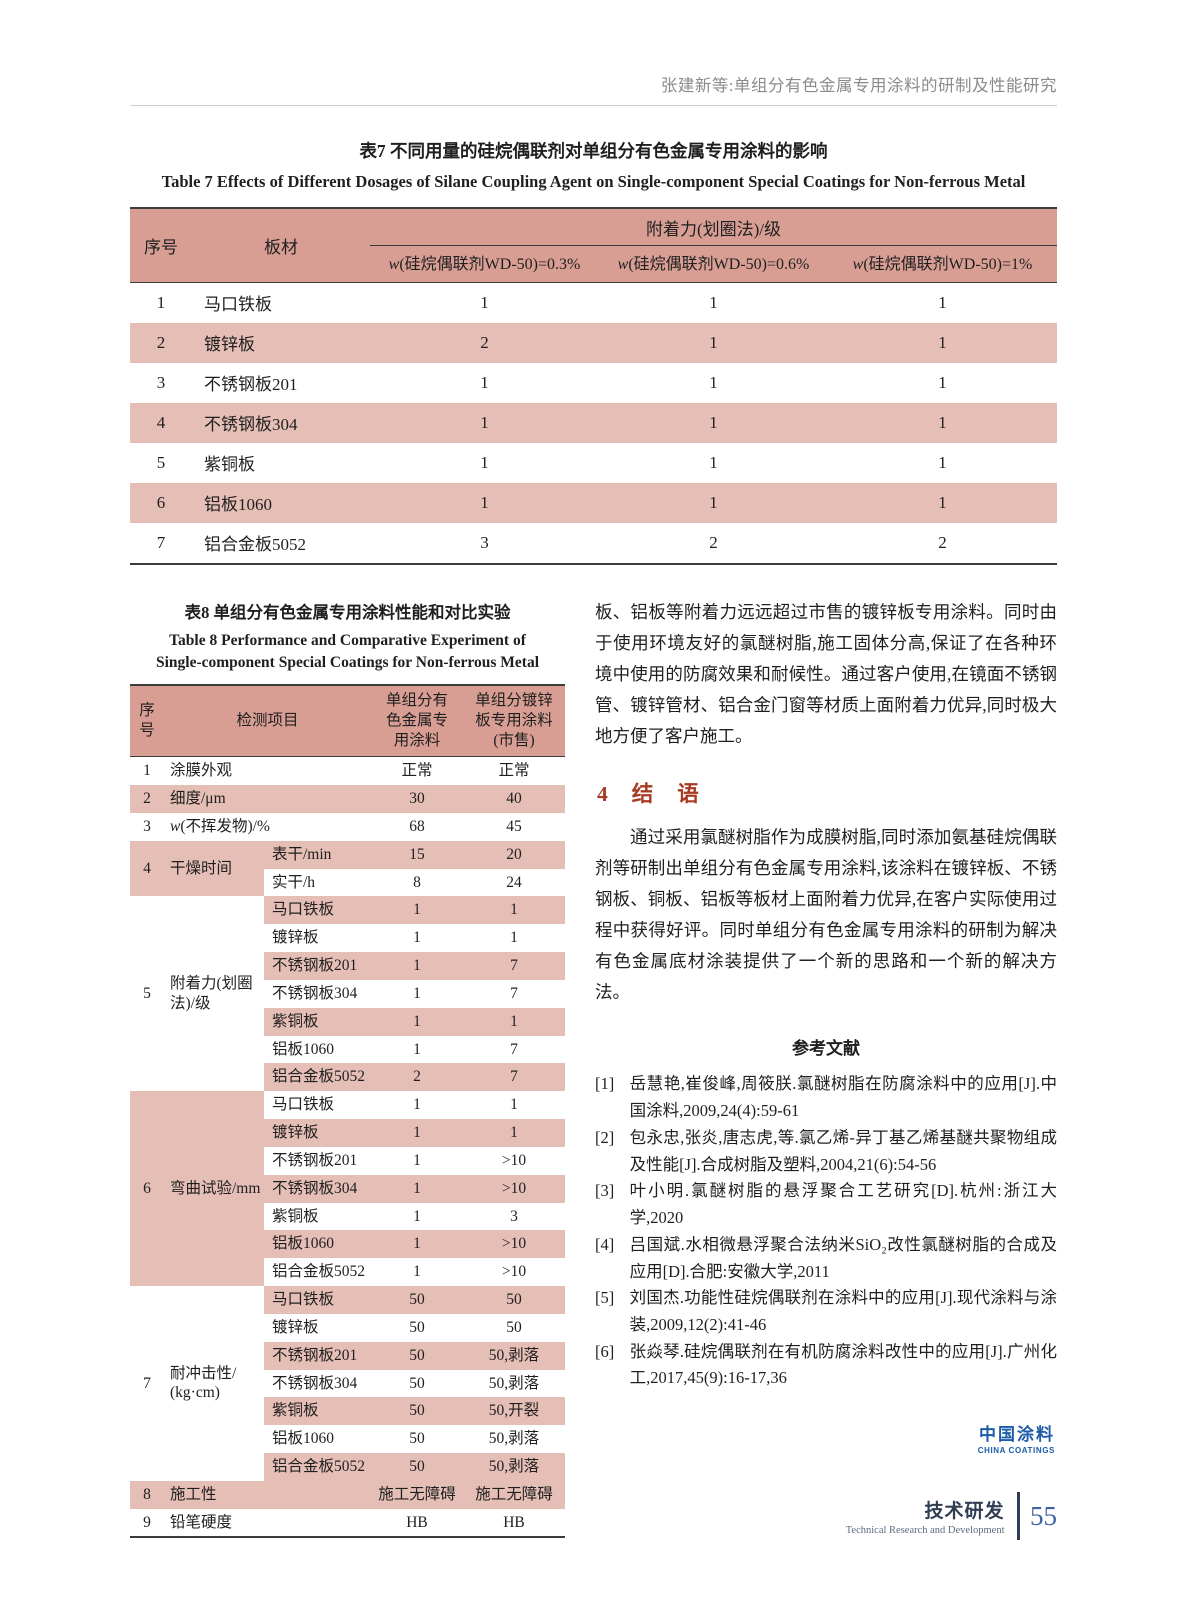 Image resolution: width=1187 pixels, height=1600 pixels. What do you see at coordinates (593, 151) in the screenshot?
I see `table7-title-cn: 表7 不同用量的硅烷偶联剂对单组分有色金属专用涂料的影响` at bounding box center [593, 151].